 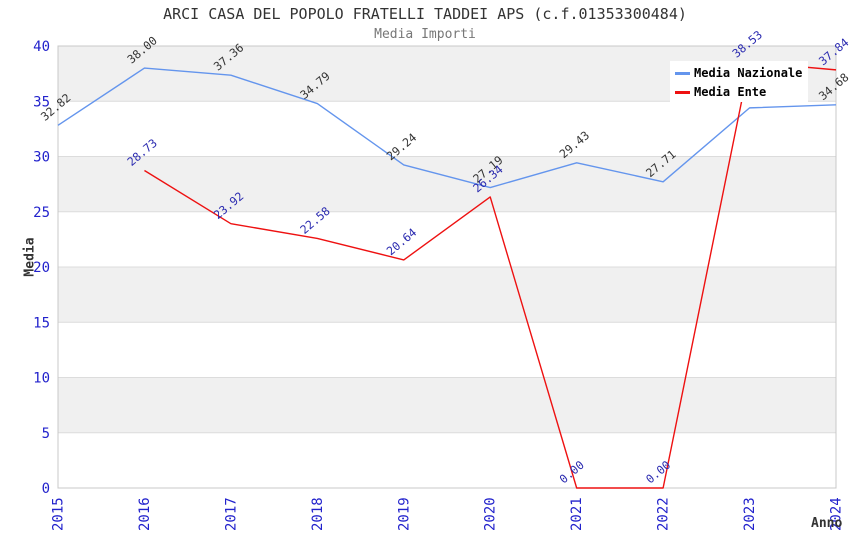 What do you see at coordinates (41, 323) in the screenshot?
I see `y-tick-label: 15` at bounding box center [41, 323].